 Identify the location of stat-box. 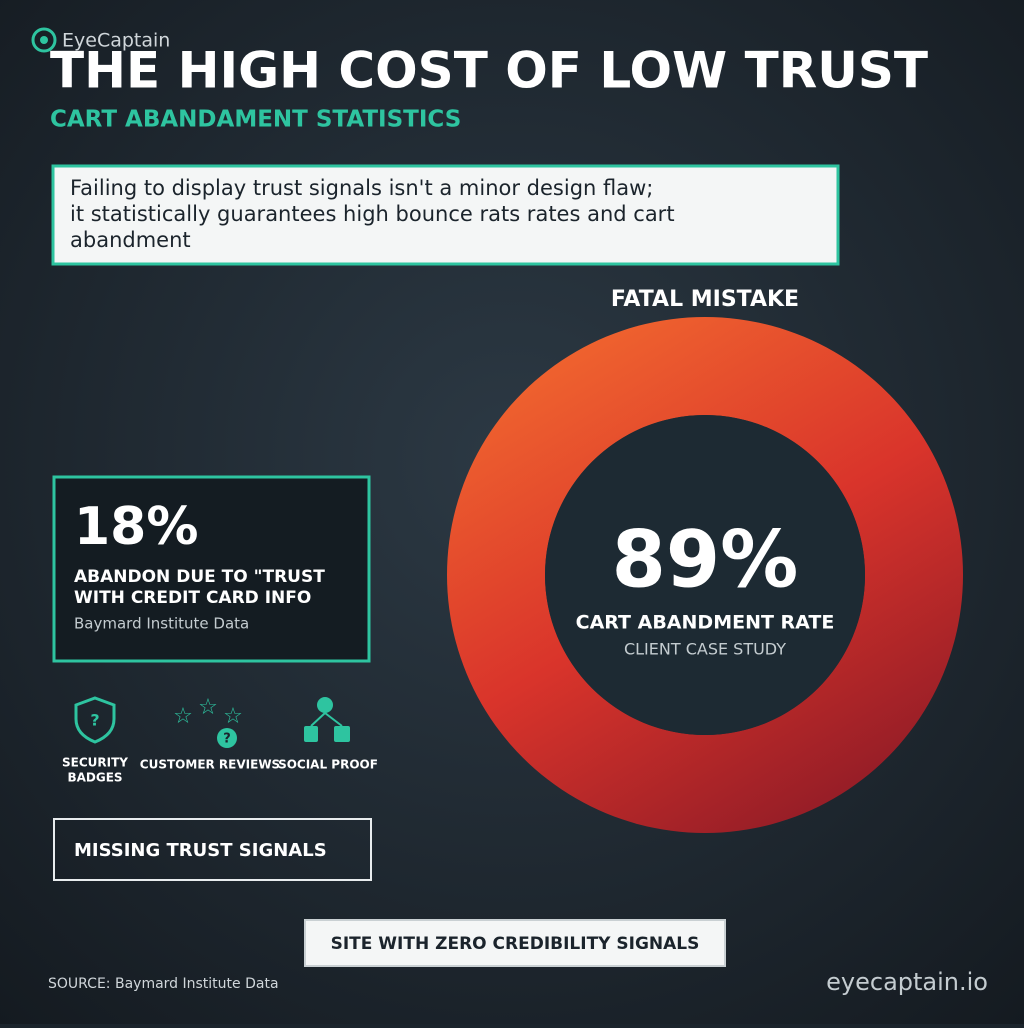
(211, 569).